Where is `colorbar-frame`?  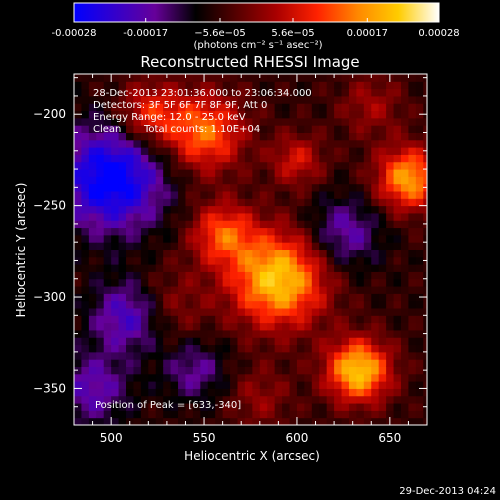 colorbar-frame is located at coordinates (256, 12).